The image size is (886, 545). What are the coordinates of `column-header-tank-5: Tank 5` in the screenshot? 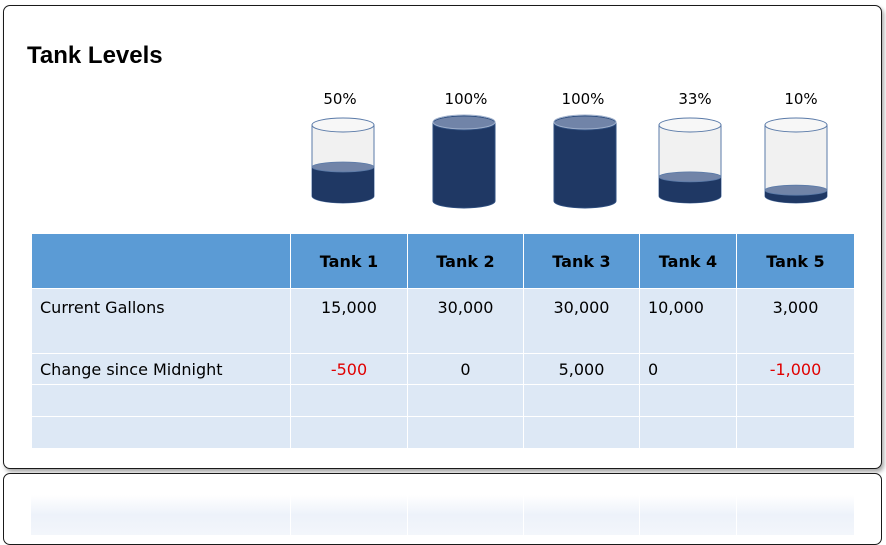 It's located at (795, 261).